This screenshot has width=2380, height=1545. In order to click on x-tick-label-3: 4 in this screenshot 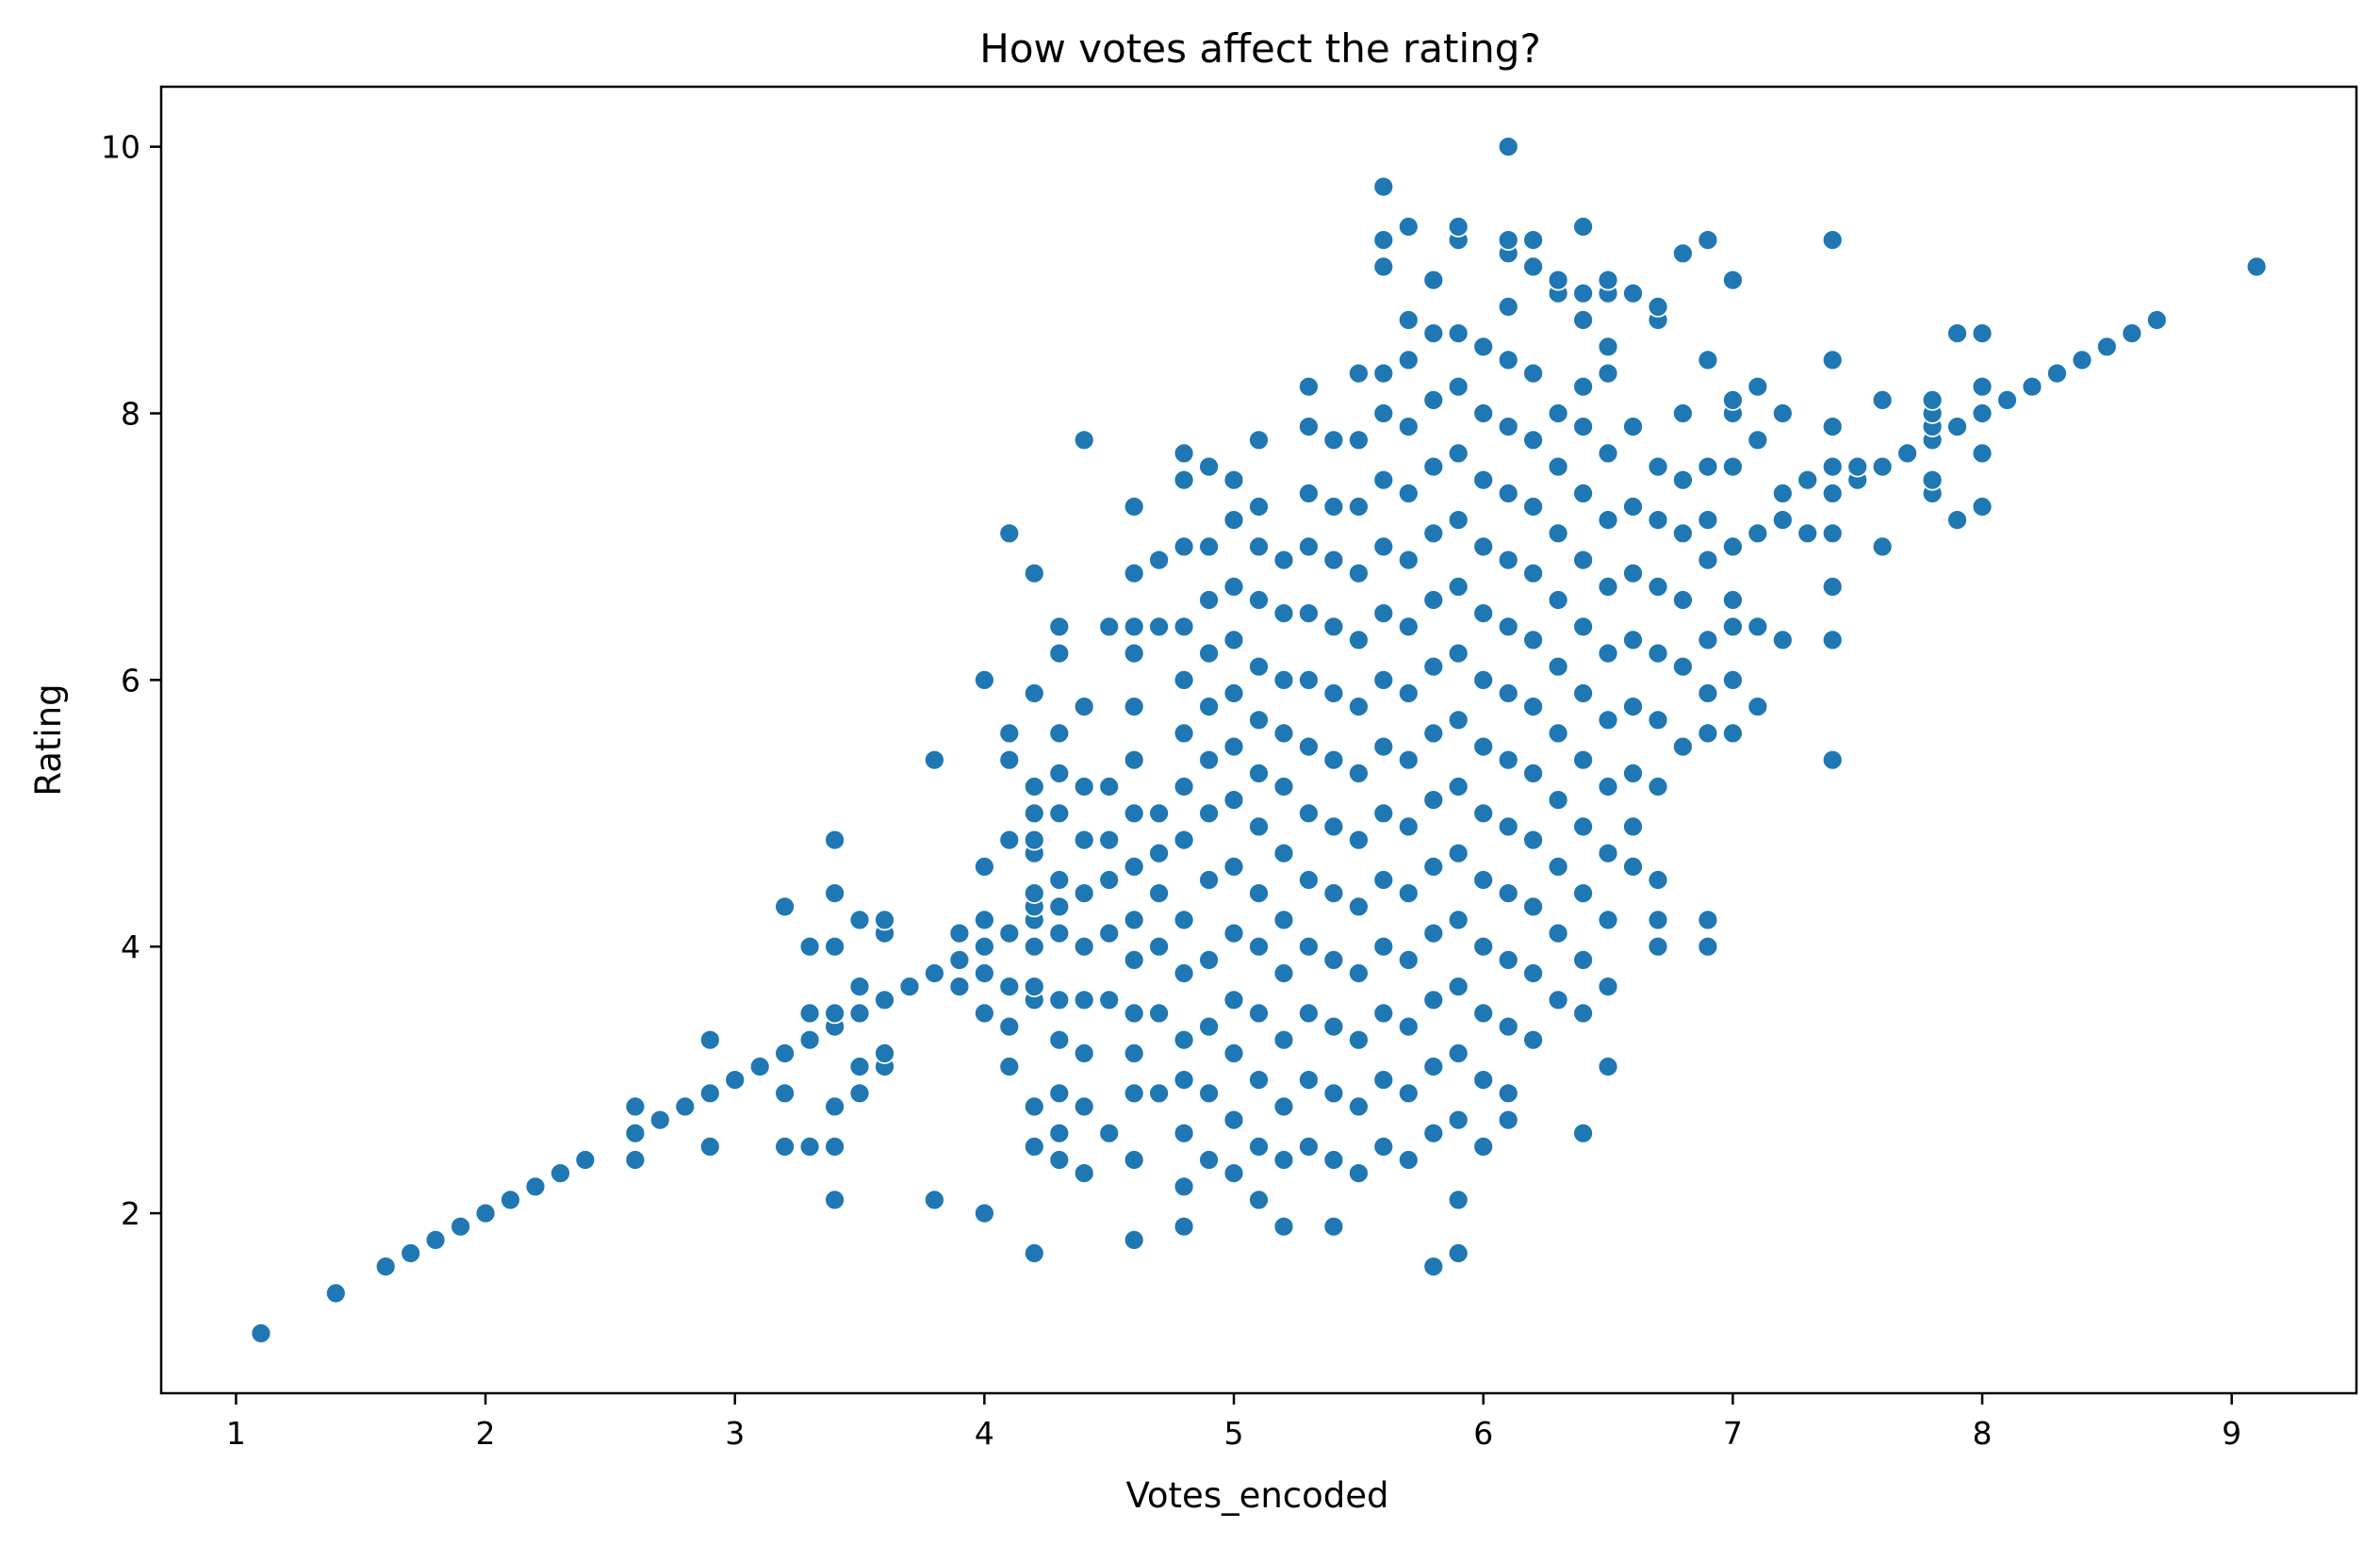, I will do `click(984, 1433)`.